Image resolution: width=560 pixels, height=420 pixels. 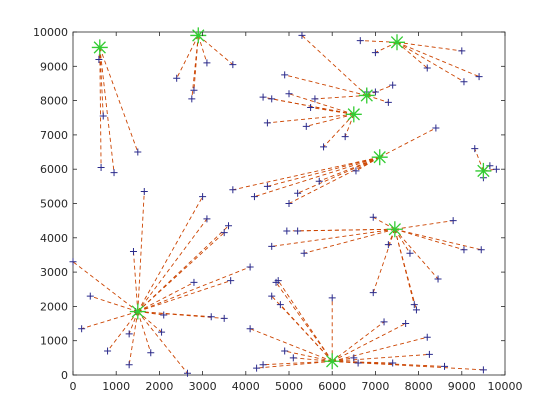 What do you see at coordinates (64, 375) in the screenshot?
I see `y-tick-label: 0` at bounding box center [64, 375].